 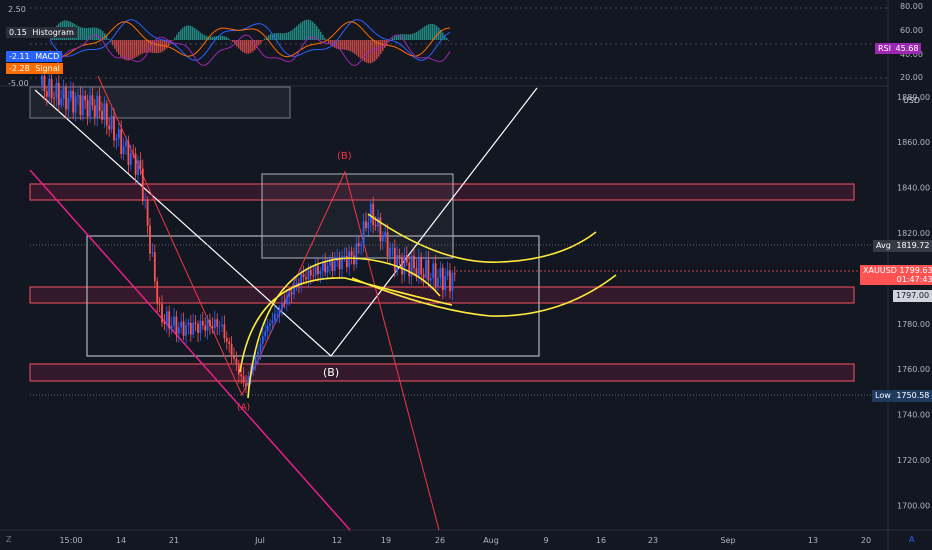 I want to click on low-value: 1750.58, so click(x=913, y=395).